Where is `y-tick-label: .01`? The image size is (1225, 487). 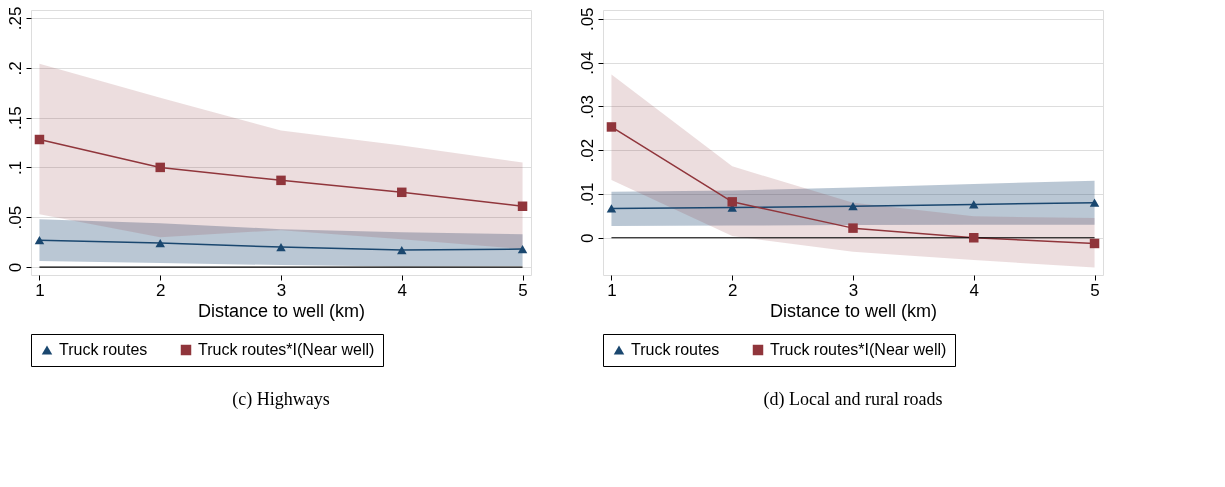
y-tick-label: .01 is located at coordinates (587, 194).